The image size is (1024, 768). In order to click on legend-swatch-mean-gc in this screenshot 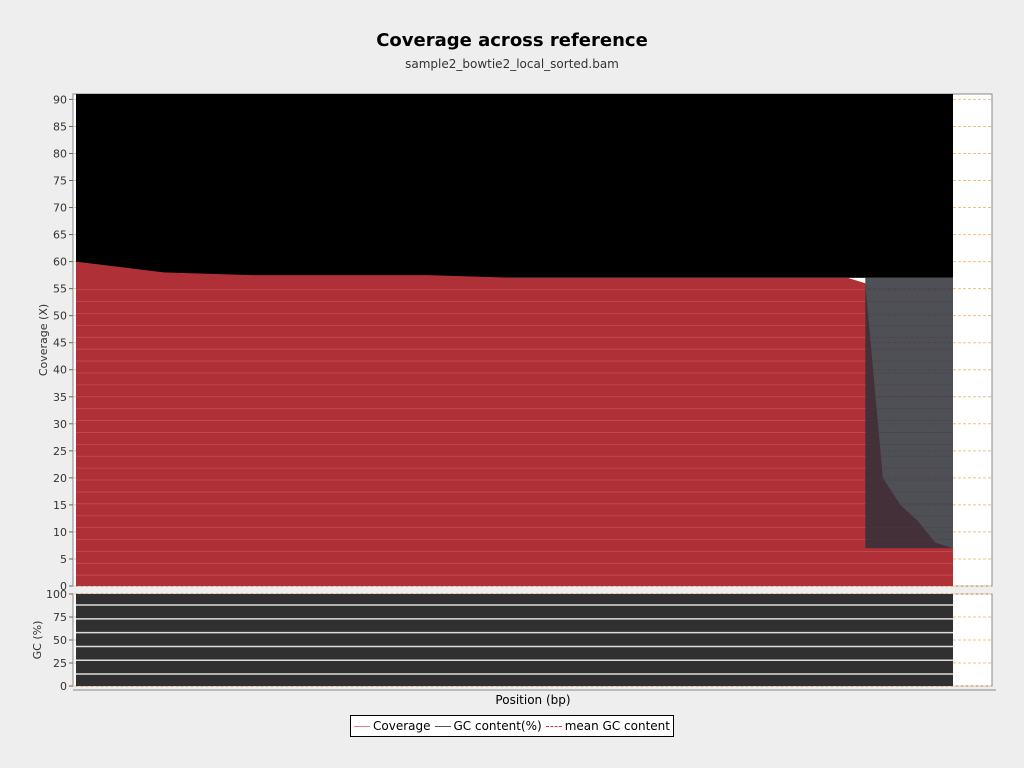, I will do `click(553, 726)`.